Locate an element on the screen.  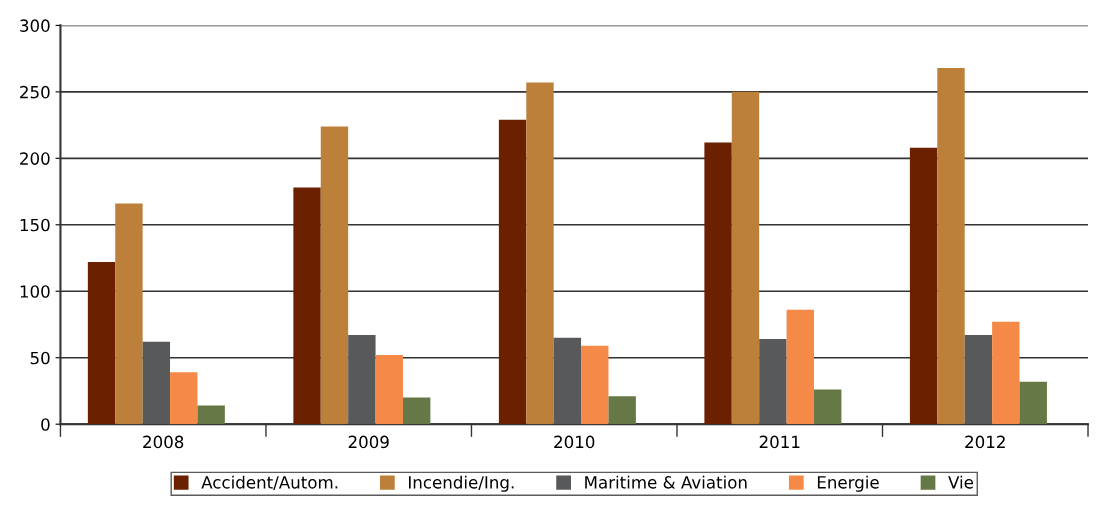
x-tick-label: 2012 is located at coordinates (985, 442).